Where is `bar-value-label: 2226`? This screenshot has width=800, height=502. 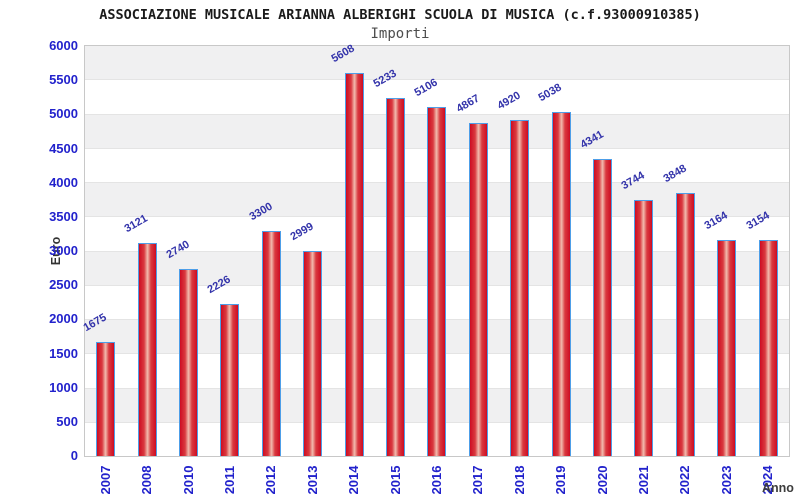
bar-value-label: 2226 is located at coordinates (219, 285).